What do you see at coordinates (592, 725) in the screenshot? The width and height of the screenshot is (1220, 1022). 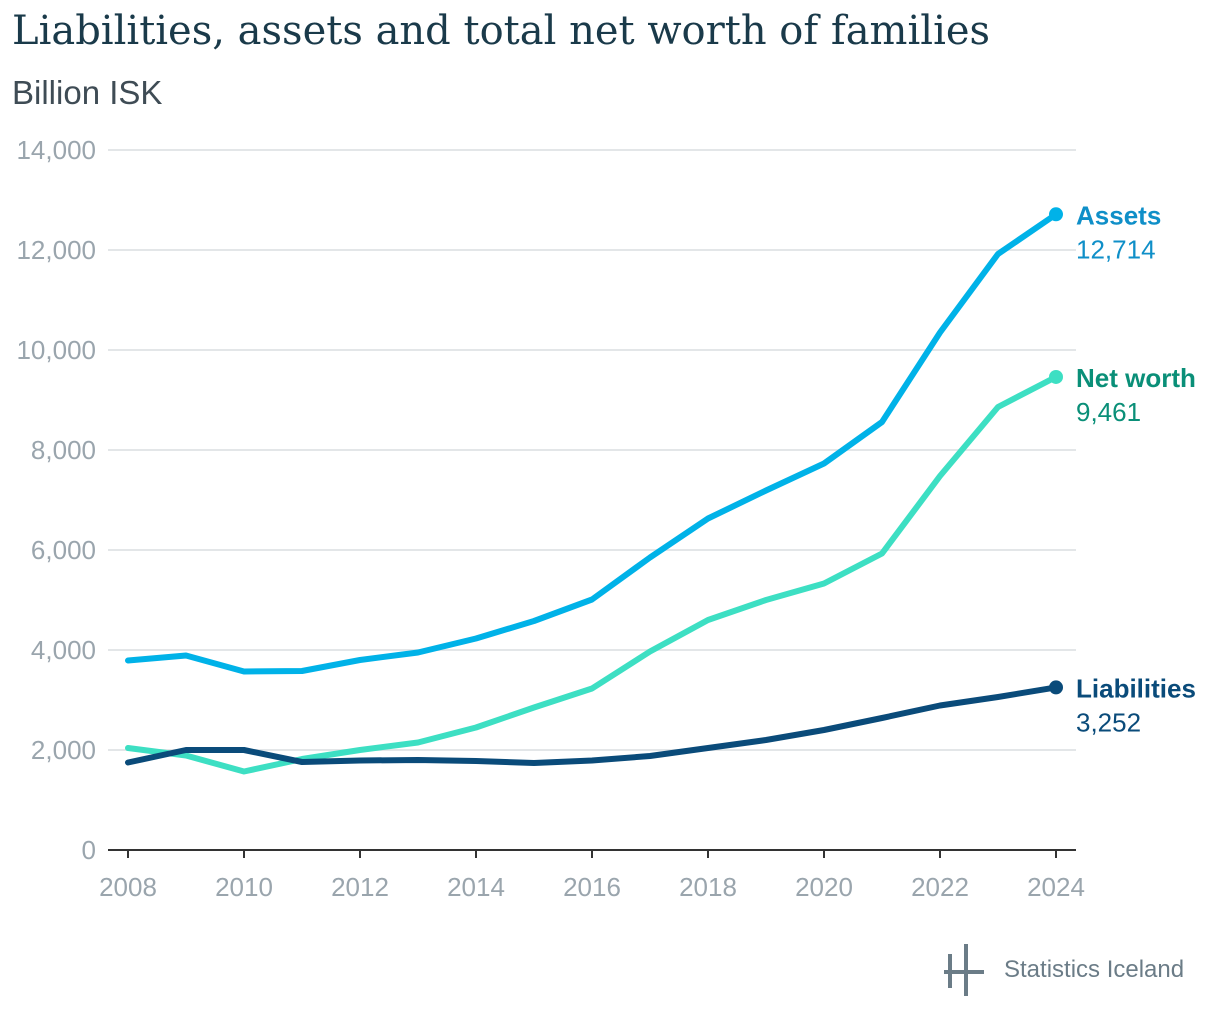 I see `liabilities-line` at bounding box center [592, 725].